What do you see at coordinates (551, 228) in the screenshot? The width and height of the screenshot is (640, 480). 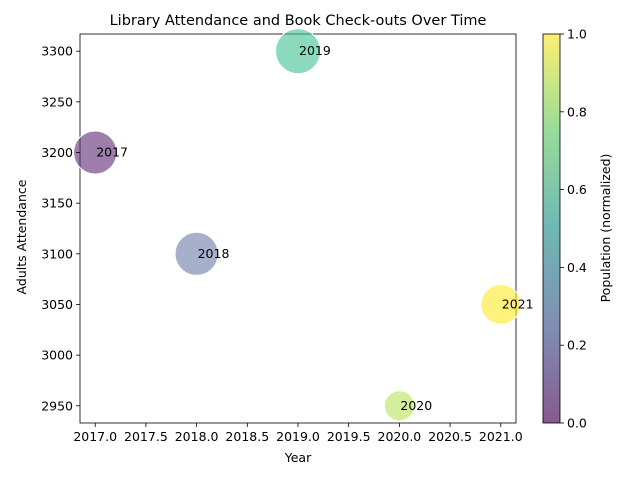 I see `colorbar-gradient` at bounding box center [551, 228].